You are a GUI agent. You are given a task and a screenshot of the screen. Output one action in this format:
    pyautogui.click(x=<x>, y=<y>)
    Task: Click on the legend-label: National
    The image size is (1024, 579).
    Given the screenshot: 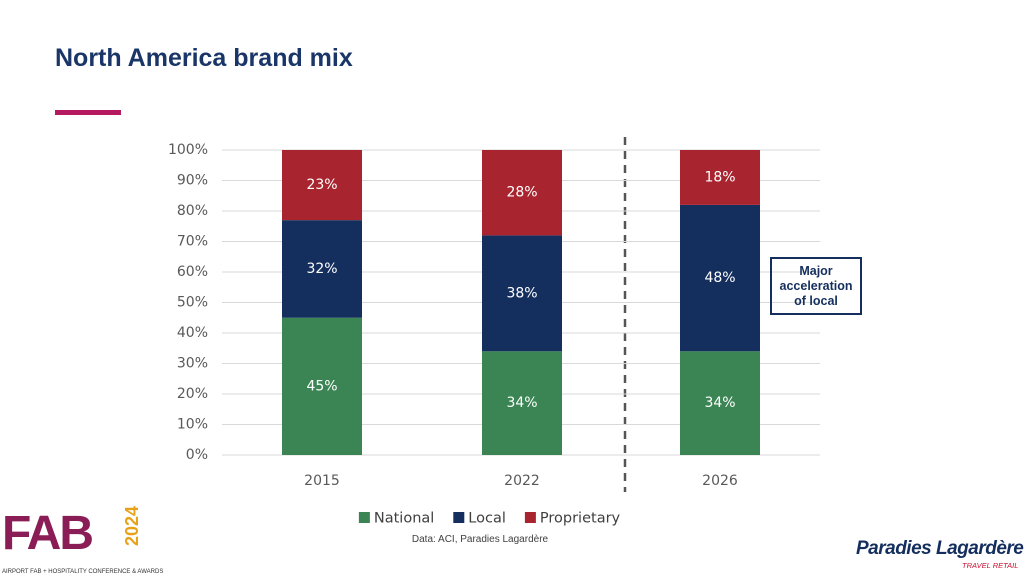 What is the action you would take?
    pyautogui.click(x=404, y=519)
    